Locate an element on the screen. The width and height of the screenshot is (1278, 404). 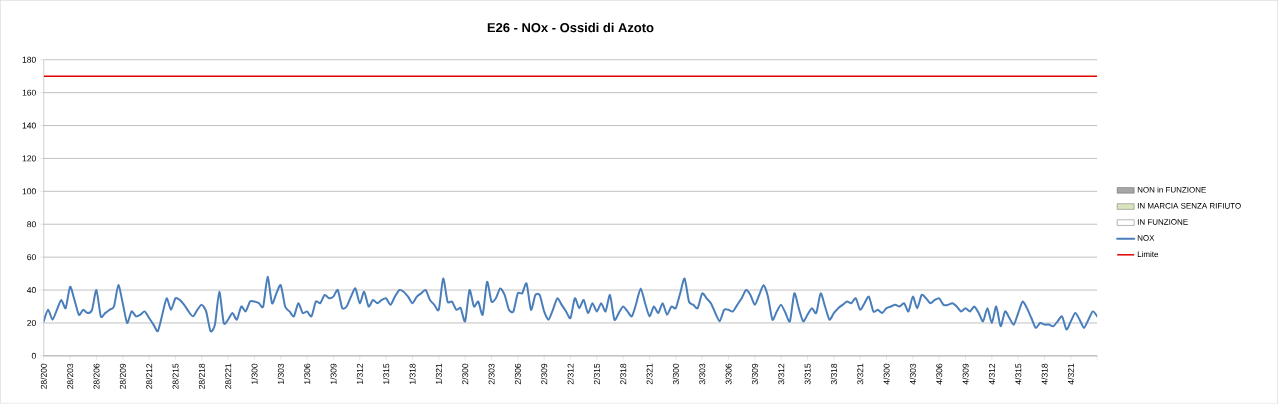
x-tick-label: 2/318 is located at coordinates (623, 374).